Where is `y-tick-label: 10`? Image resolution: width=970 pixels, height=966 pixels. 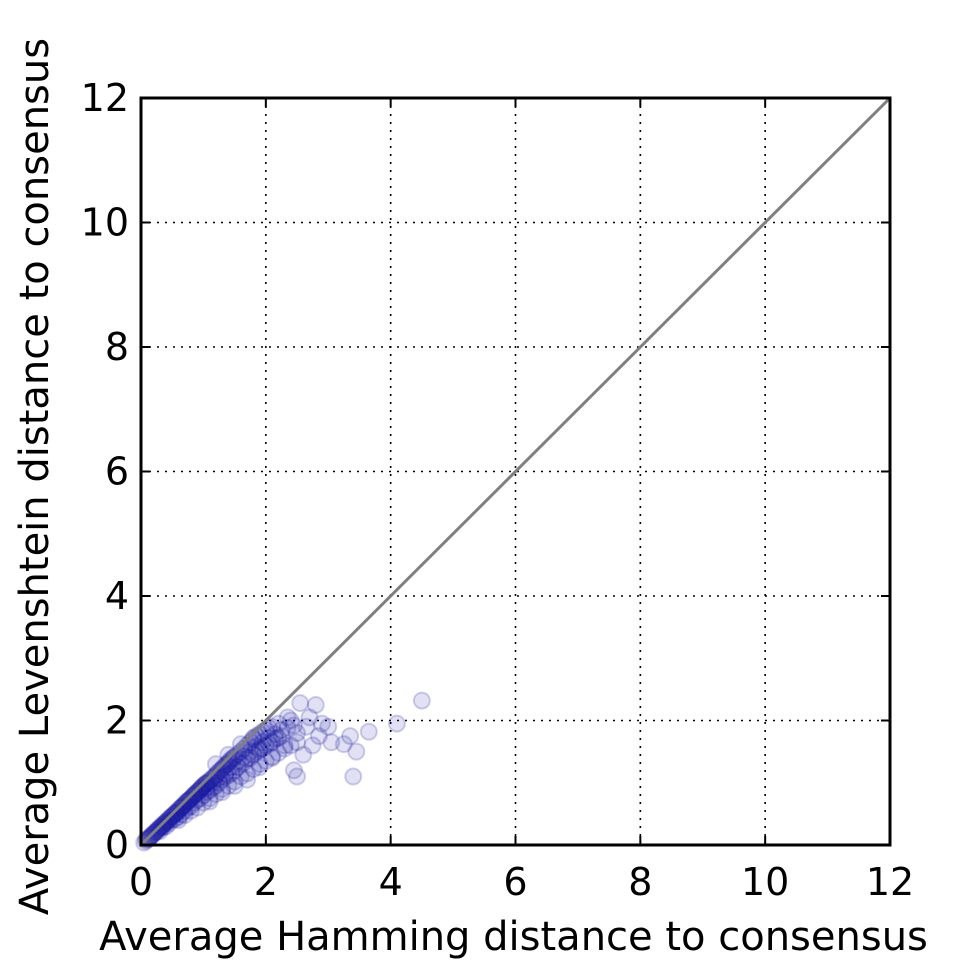
y-tick-label: 10 is located at coordinates (105, 223).